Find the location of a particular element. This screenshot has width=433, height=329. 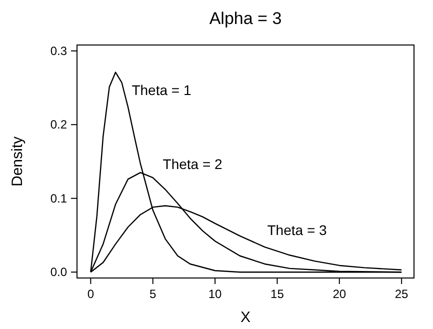

y-tick-label: 0.2 is located at coordinates (59, 125).